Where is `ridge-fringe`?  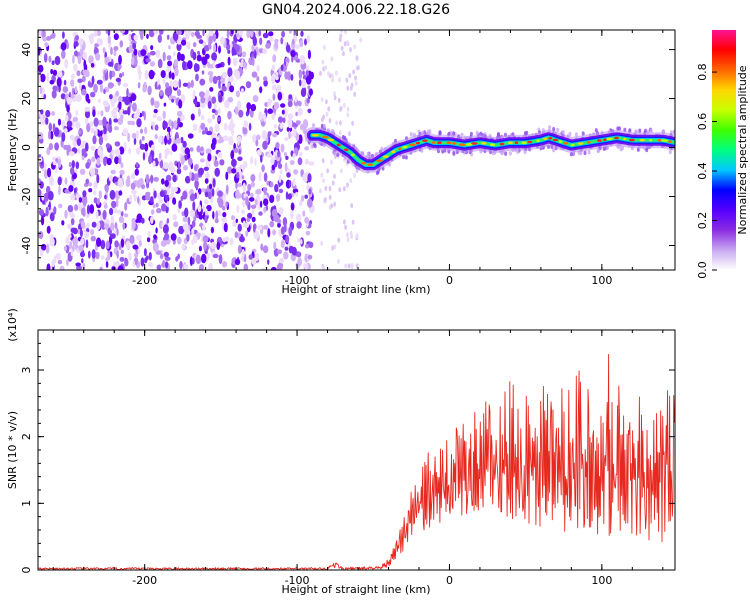 ridge-fringe is located at coordinates (640, 130).